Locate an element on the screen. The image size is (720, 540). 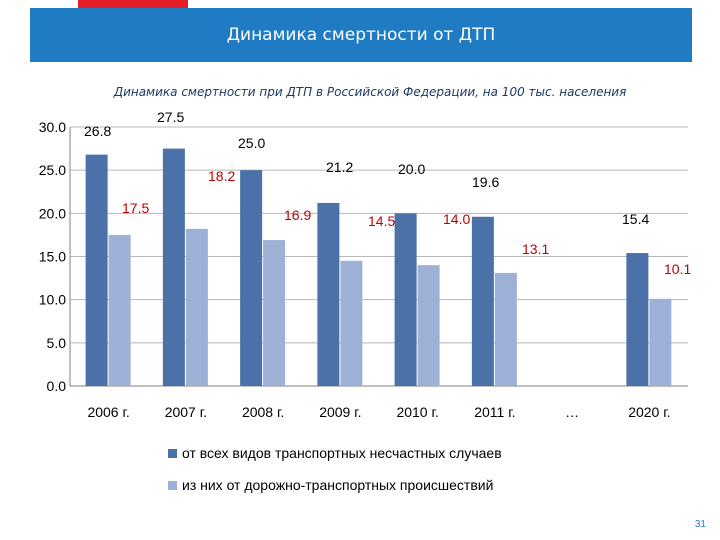
data-label: 14.5 is located at coordinates (381, 221).